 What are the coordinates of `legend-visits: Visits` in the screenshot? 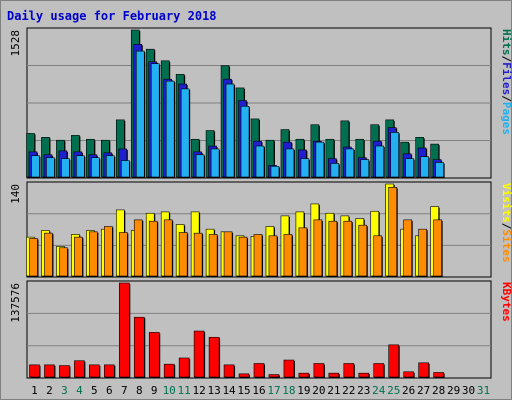 It's located at (506, 203).